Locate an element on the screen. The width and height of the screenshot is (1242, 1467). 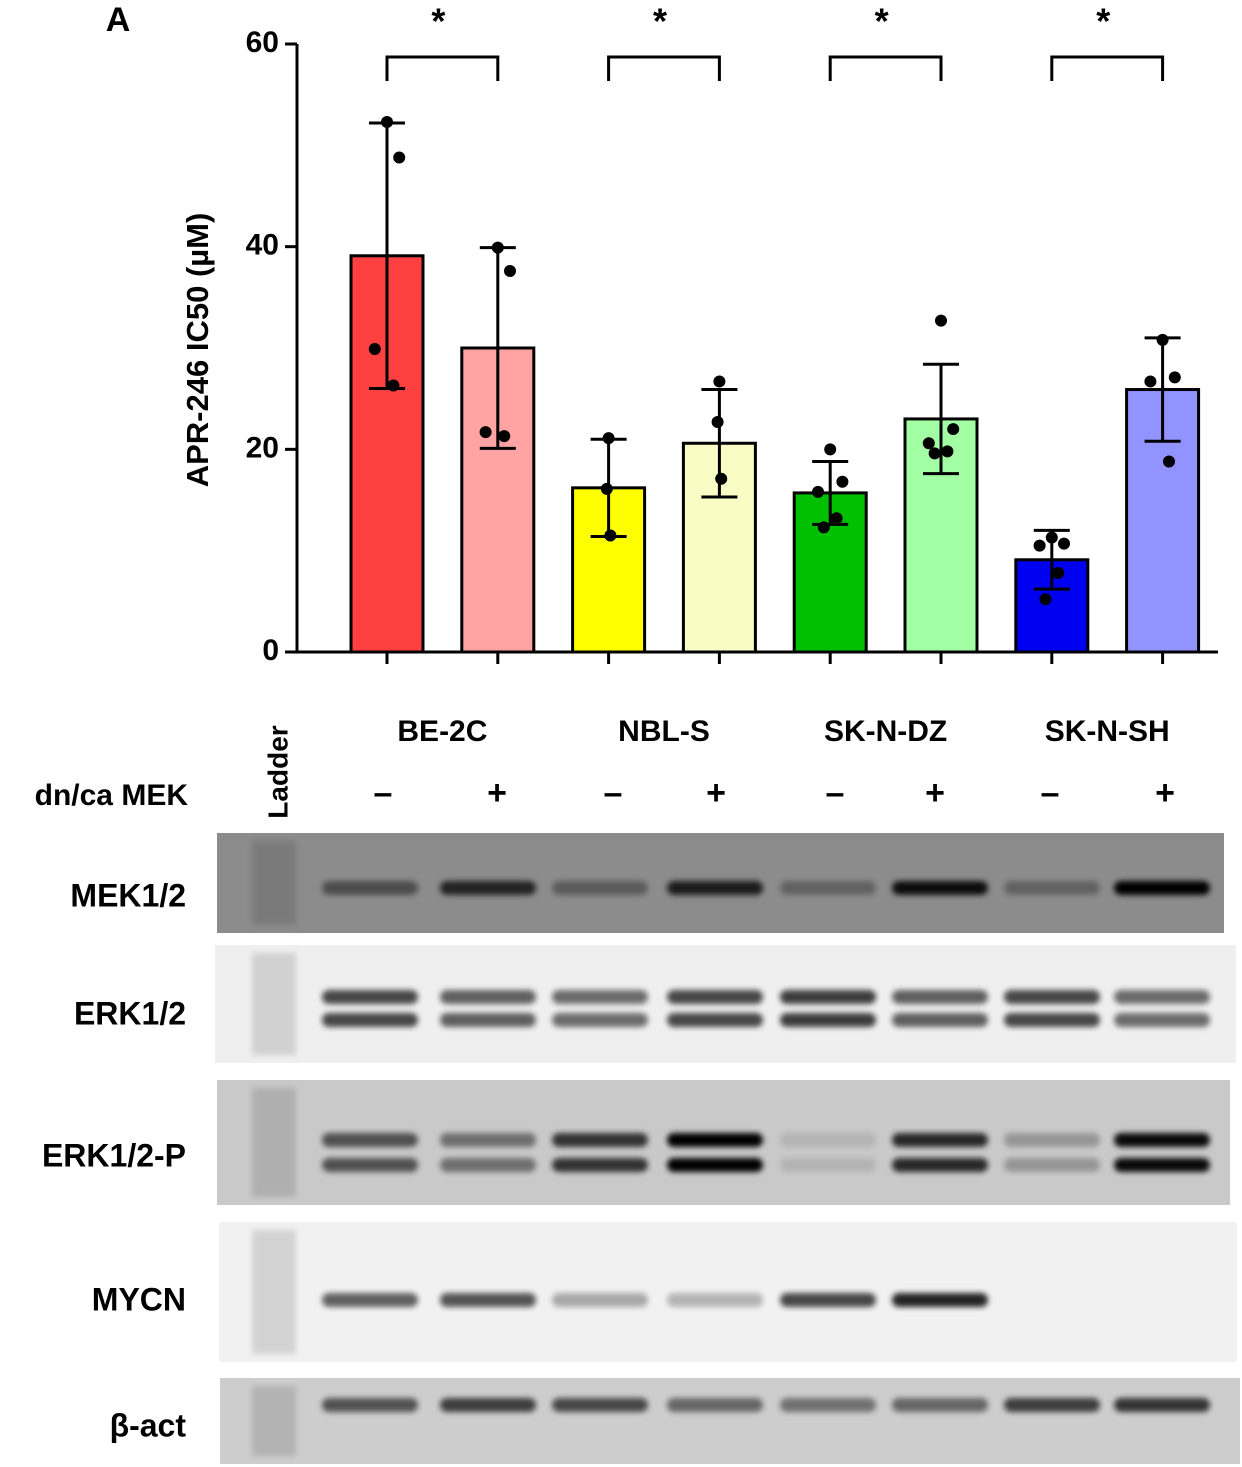
bar is located at coordinates (830, 572).